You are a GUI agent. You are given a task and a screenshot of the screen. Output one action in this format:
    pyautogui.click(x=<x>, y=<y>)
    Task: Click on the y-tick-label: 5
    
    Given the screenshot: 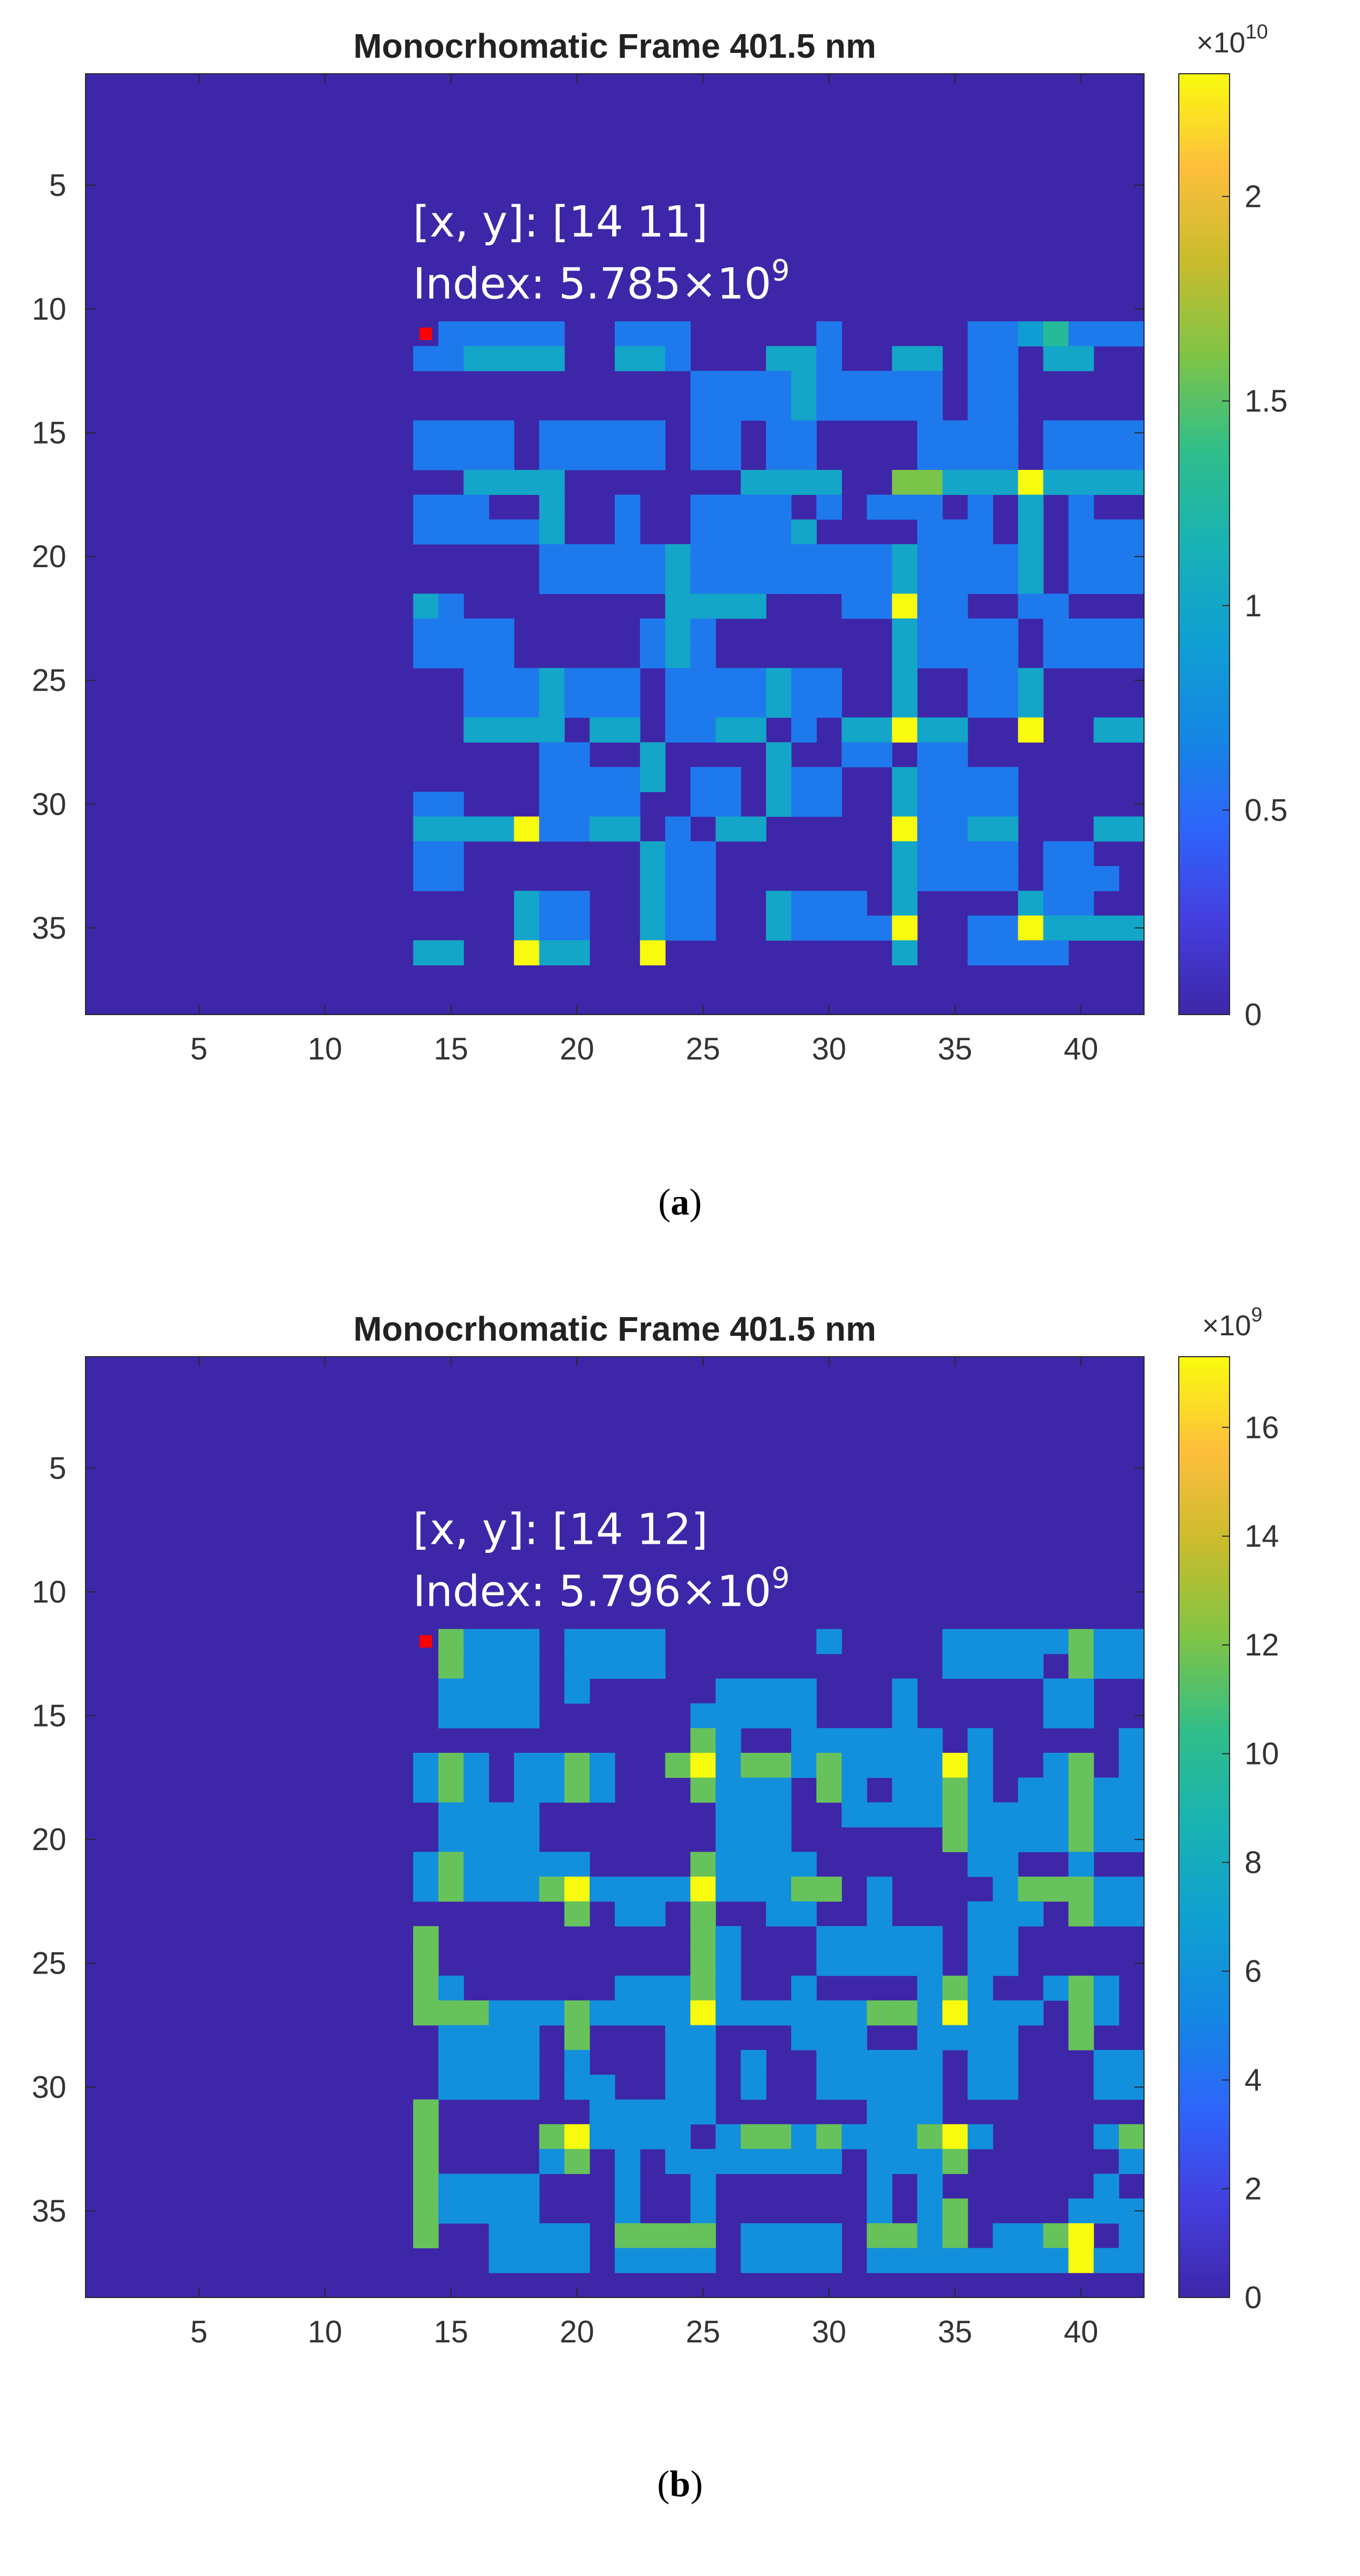 What is the action you would take?
    pyautogui.click(x=57, y=1469)
    